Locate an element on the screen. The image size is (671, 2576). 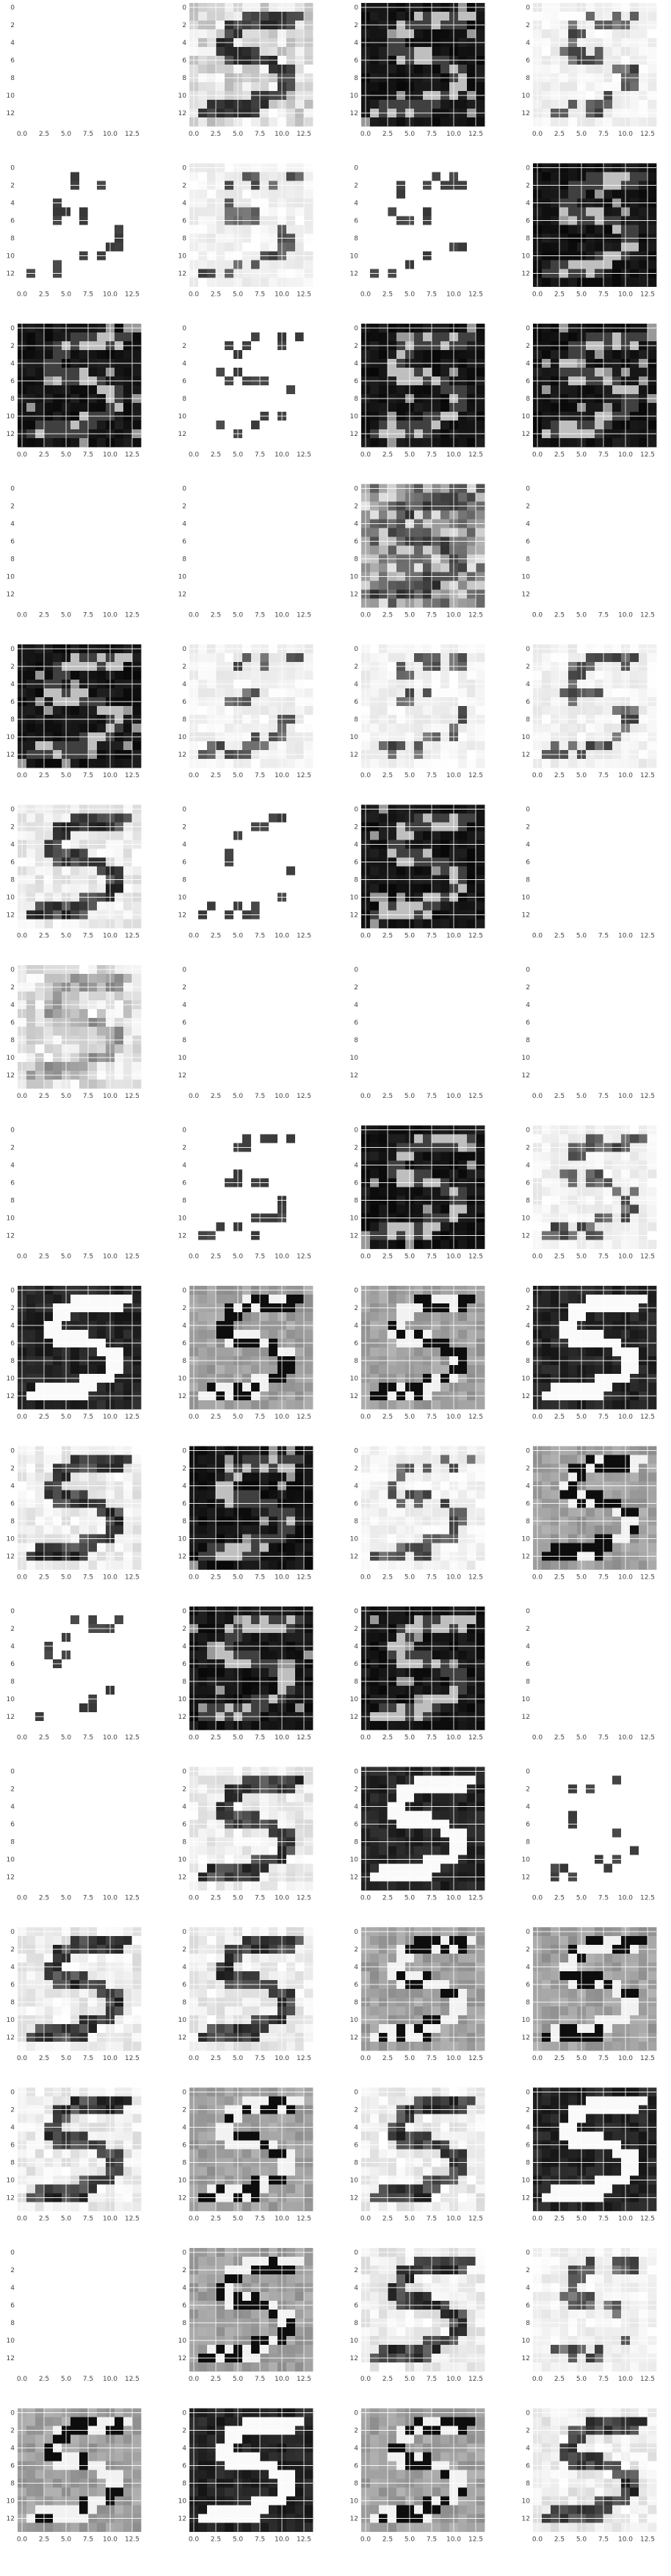
y-tick-label: 8 is located at coordinates (528, 399).